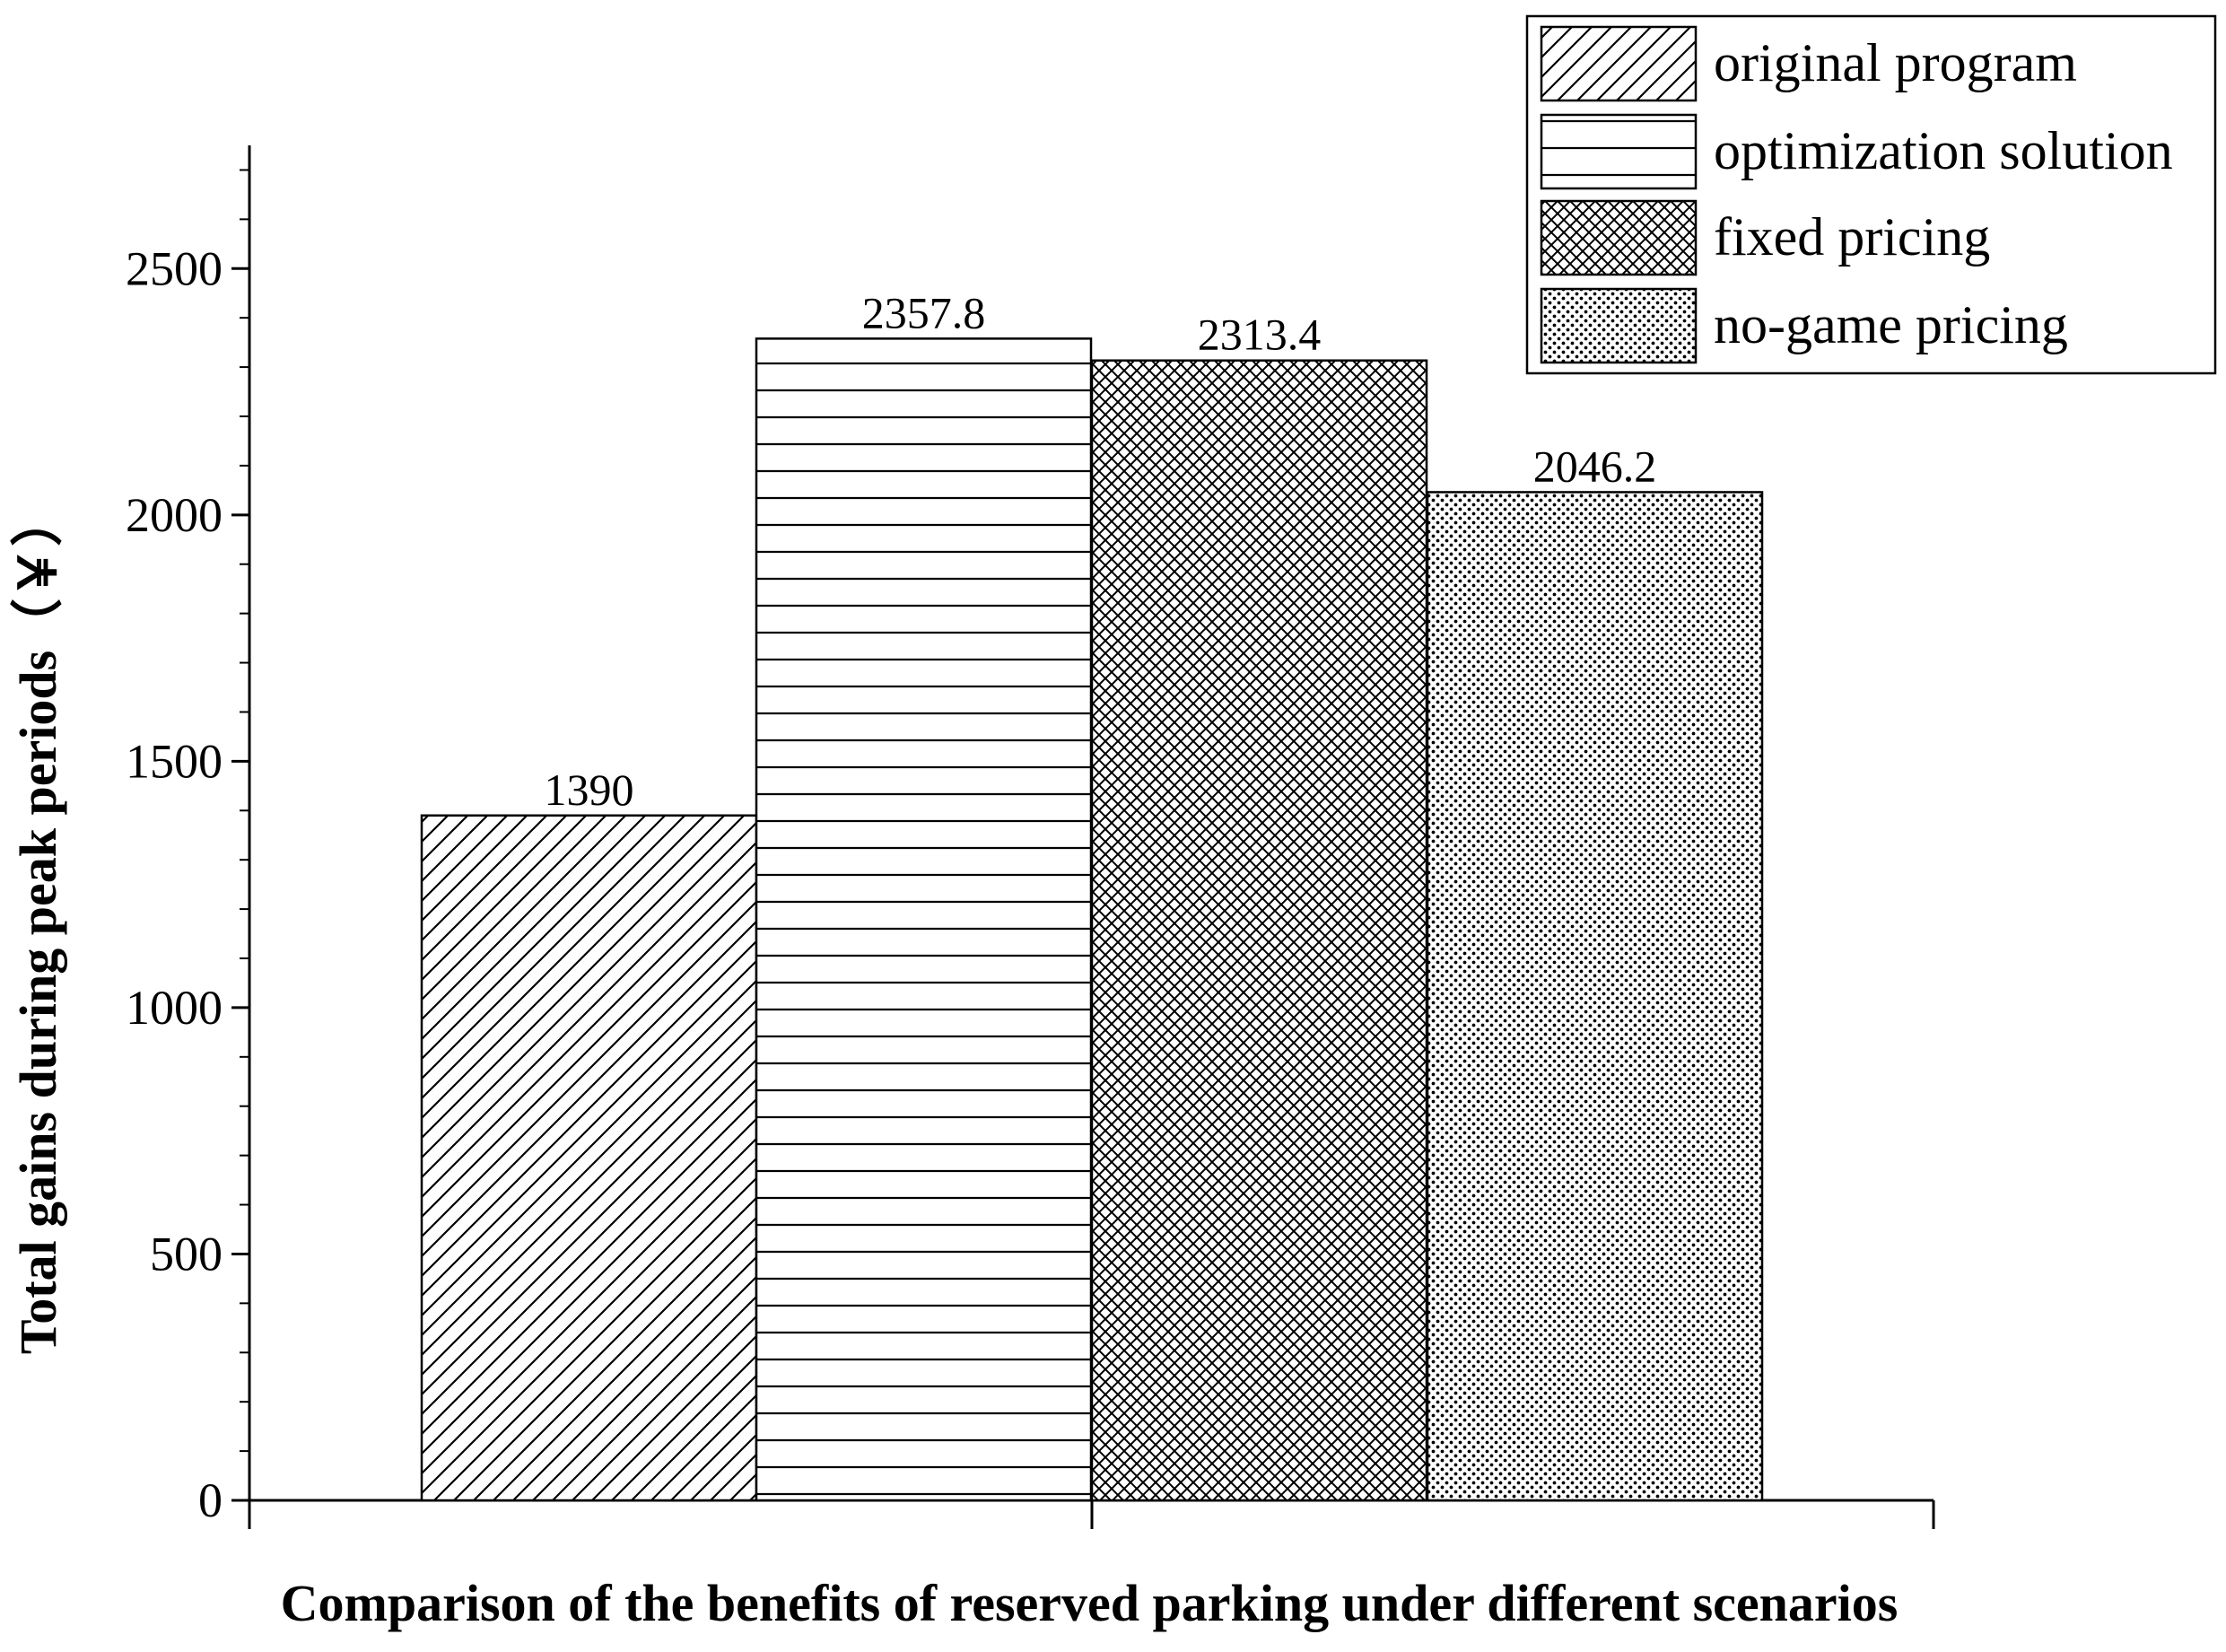 The image size is (2226, 1652). Describe the element at coordinates (1595, 466) in the screenshot. I see `data-label: 2046.2` at that location.